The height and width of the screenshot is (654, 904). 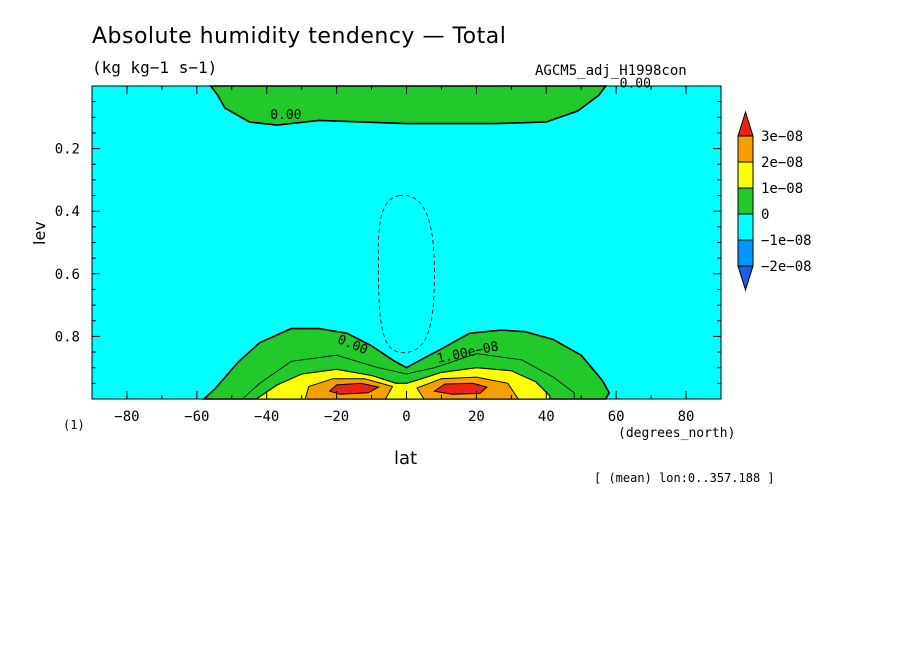 What do you see at coordinates (460, 388) in the screenshot?
I see `maximum-north` at bounding box center [460, 388].